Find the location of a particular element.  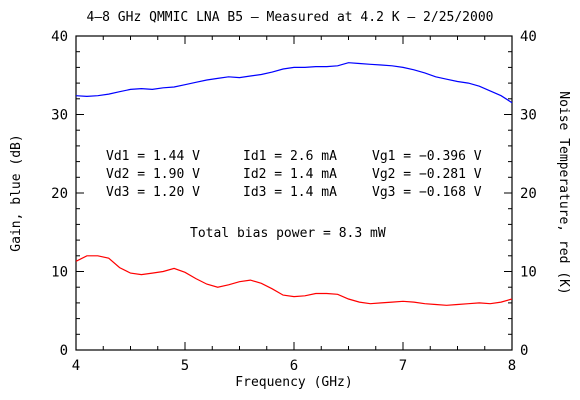

y-tick-label-right: 30 is located at coordinates (528, 116).